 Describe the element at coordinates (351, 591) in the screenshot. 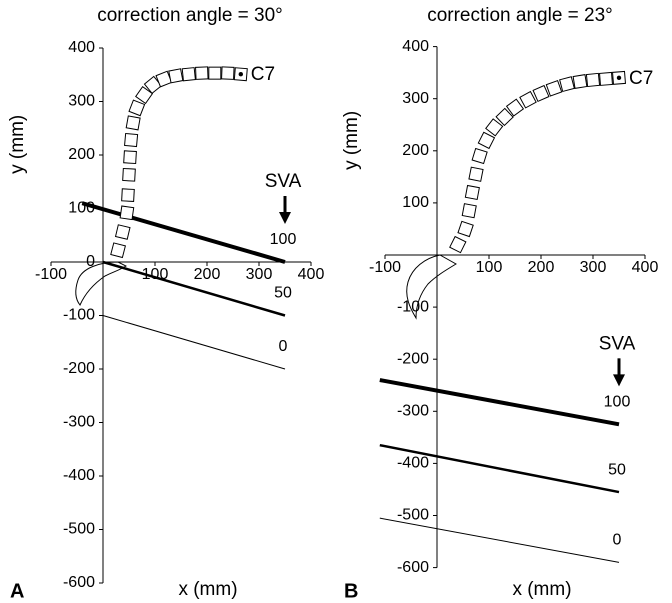

I see `panel-label: B` at that location.